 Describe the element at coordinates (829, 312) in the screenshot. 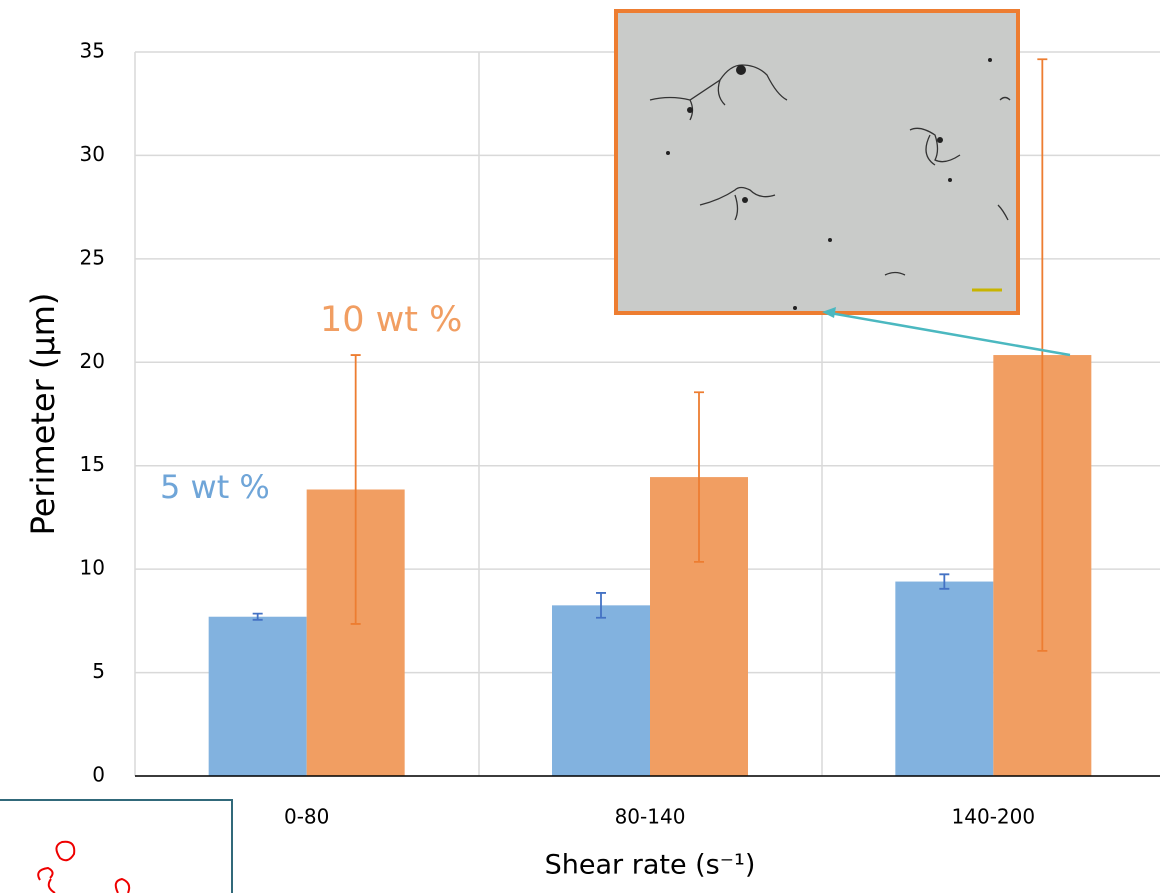

I see `arrow-head` at that location.